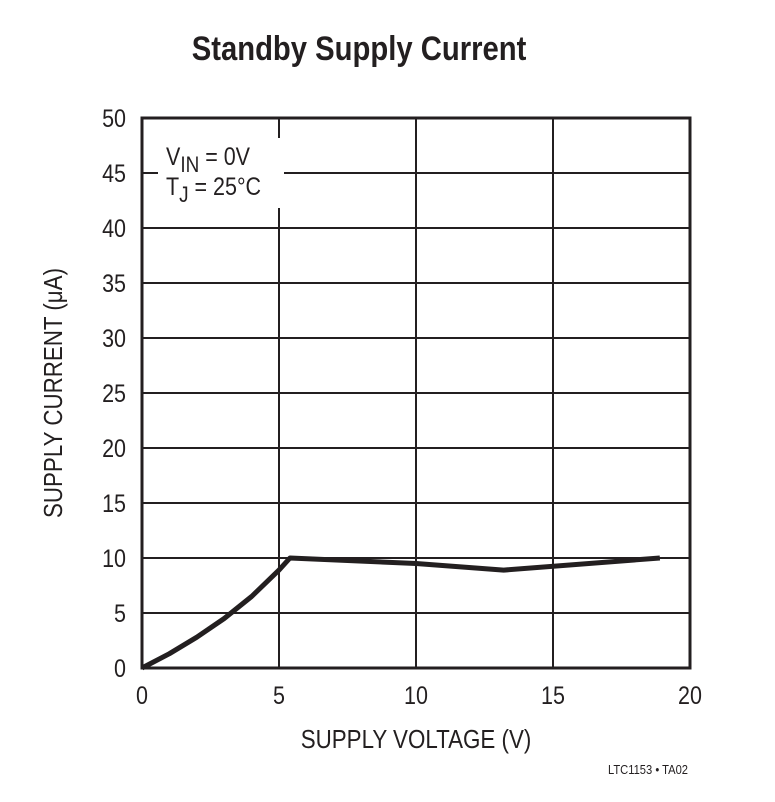 This screenshot has width=775, height=802. I want to click on x-axis-label: SUPPLY VOLTAGE (V), so click(416, 739).